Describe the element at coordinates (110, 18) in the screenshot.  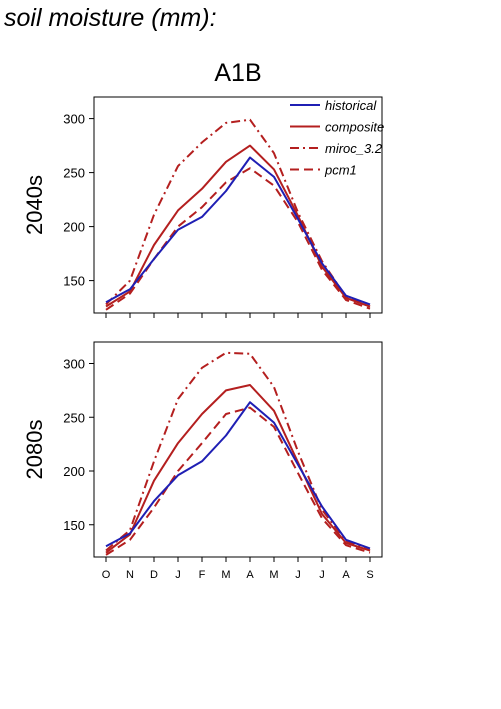
I see `page-title: soil moisture (mm):` at that location.